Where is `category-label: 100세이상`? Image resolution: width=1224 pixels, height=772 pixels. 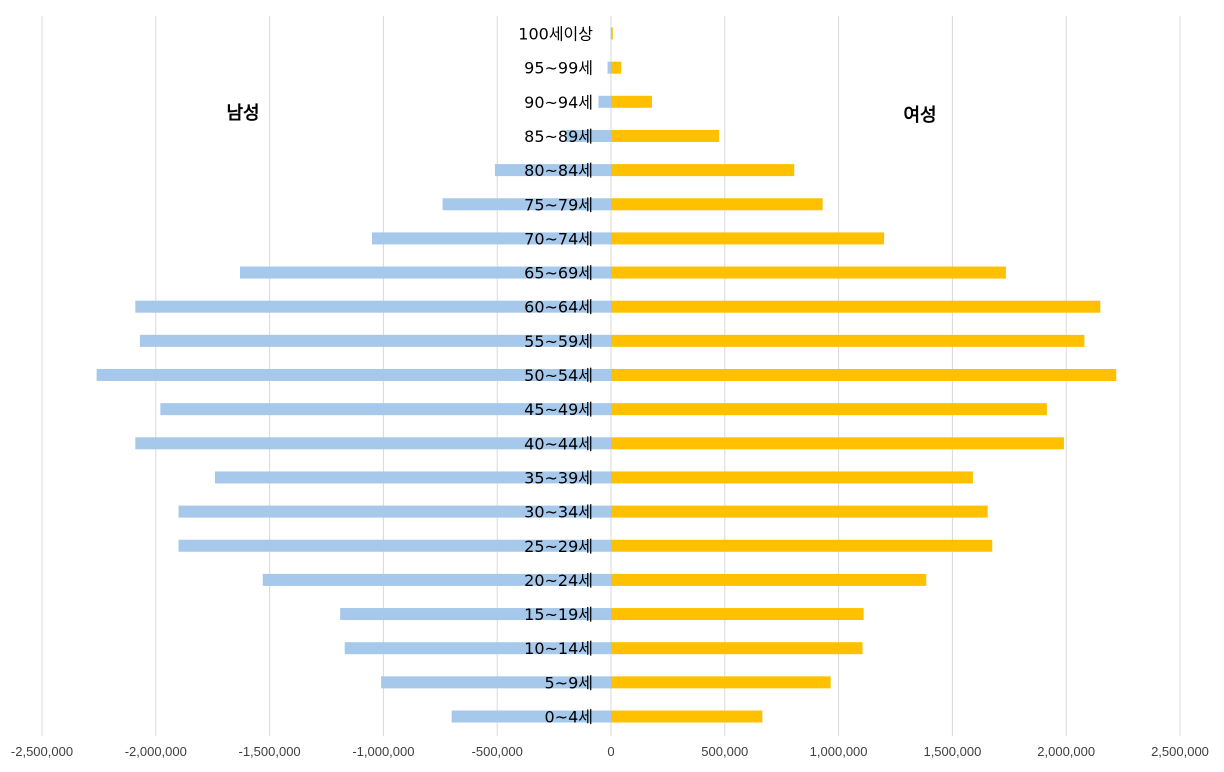
category-label: 100세이상 is located at coordinates (555, 34).